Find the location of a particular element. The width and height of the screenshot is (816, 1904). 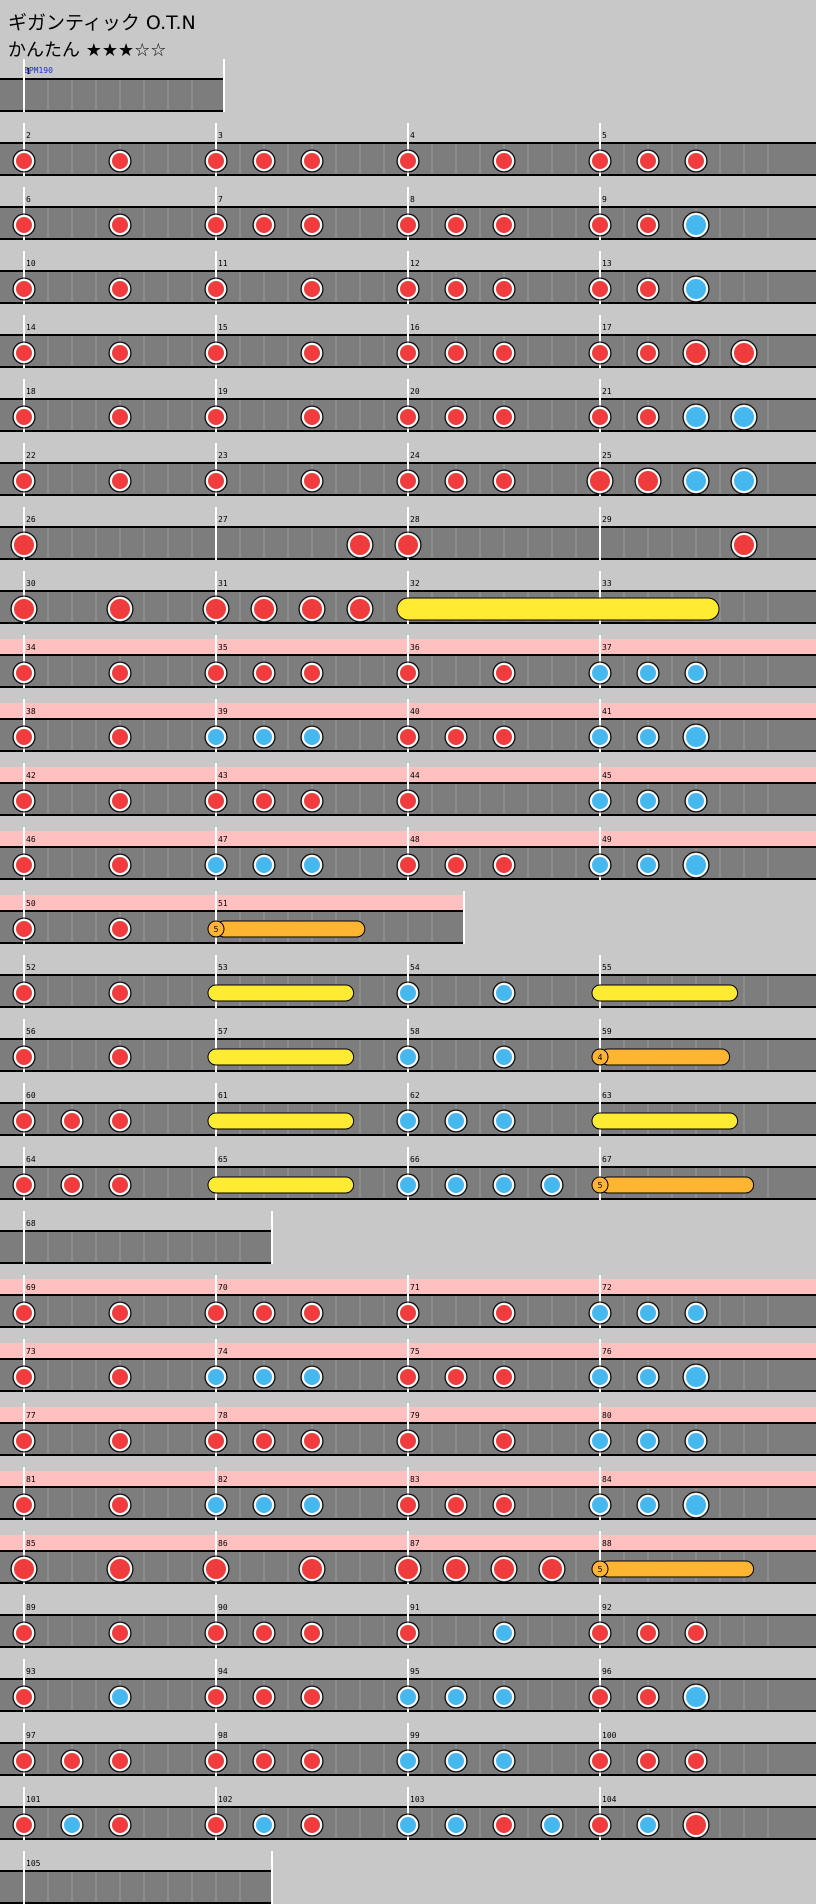

measure-number: 79 is located at coordinates (415, 1415).